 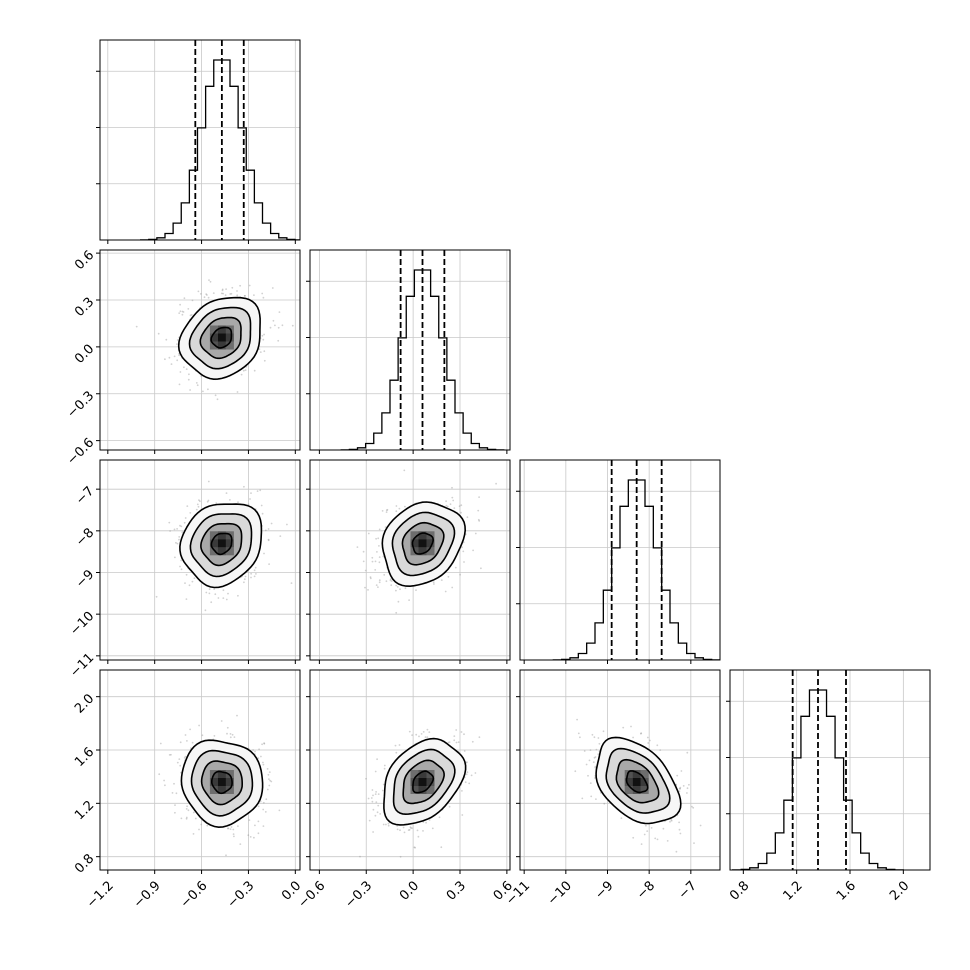 I want to click on hist-panel-1-frame, so click(x=410, y=350).